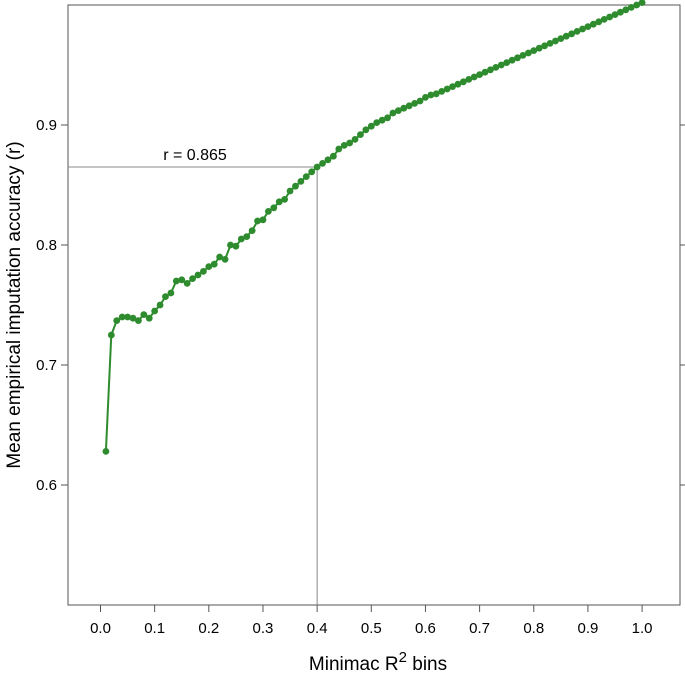 Image resolution: width=685 pixels, height=678 pixels. I want to click on x-tick-label: 0.1, so click(154, 628).